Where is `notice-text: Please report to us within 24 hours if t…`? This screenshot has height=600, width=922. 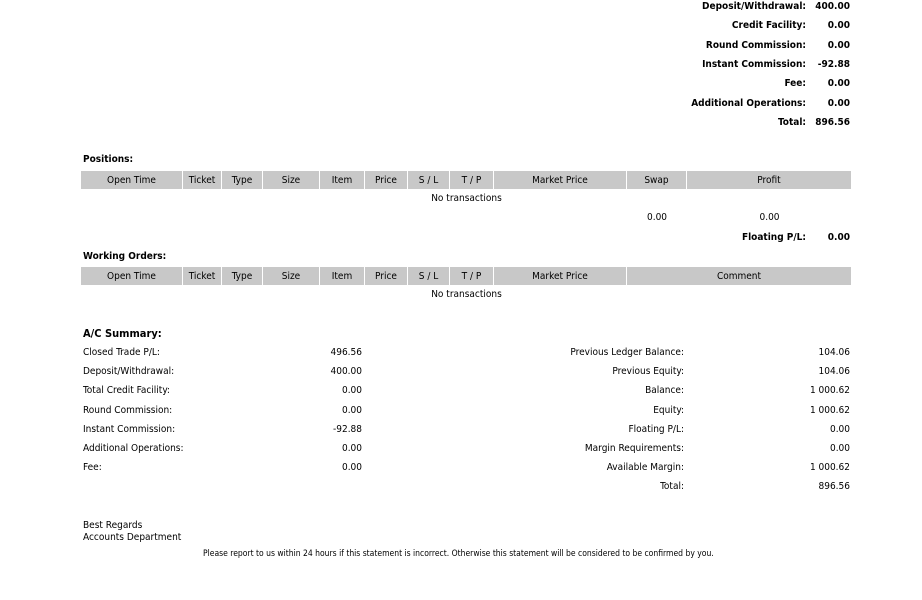
notice-text: Please report to us within 24 hours if t… is located at coordinates (458, 554).